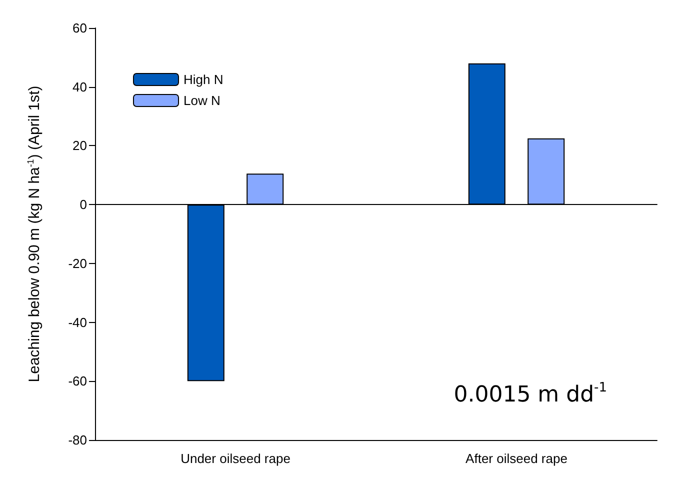  I want to click on x-tick-label: After oilseed rape, so click(517, 458).